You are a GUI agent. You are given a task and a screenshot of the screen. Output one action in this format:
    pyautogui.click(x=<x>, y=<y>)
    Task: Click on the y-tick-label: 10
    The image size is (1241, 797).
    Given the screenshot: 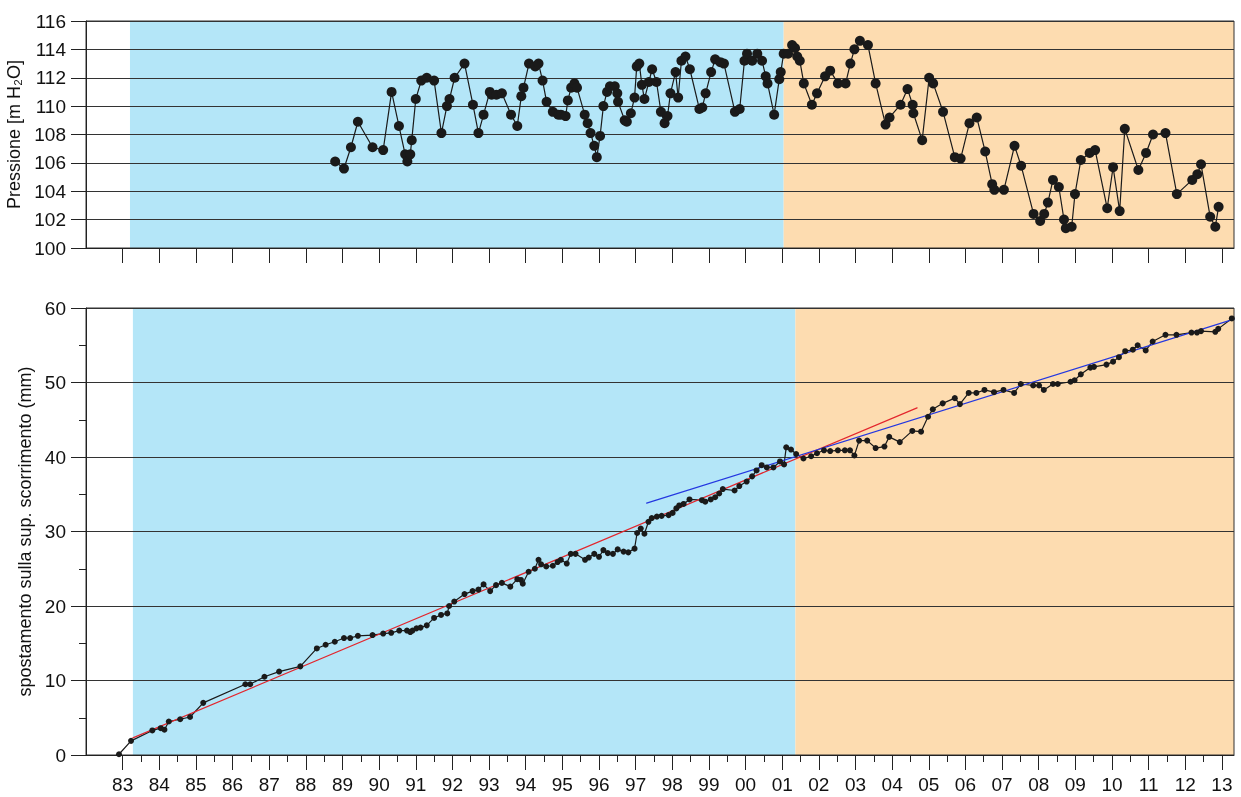 What is the action you would take?
    pyautogui.click(x=55, y=680)
    